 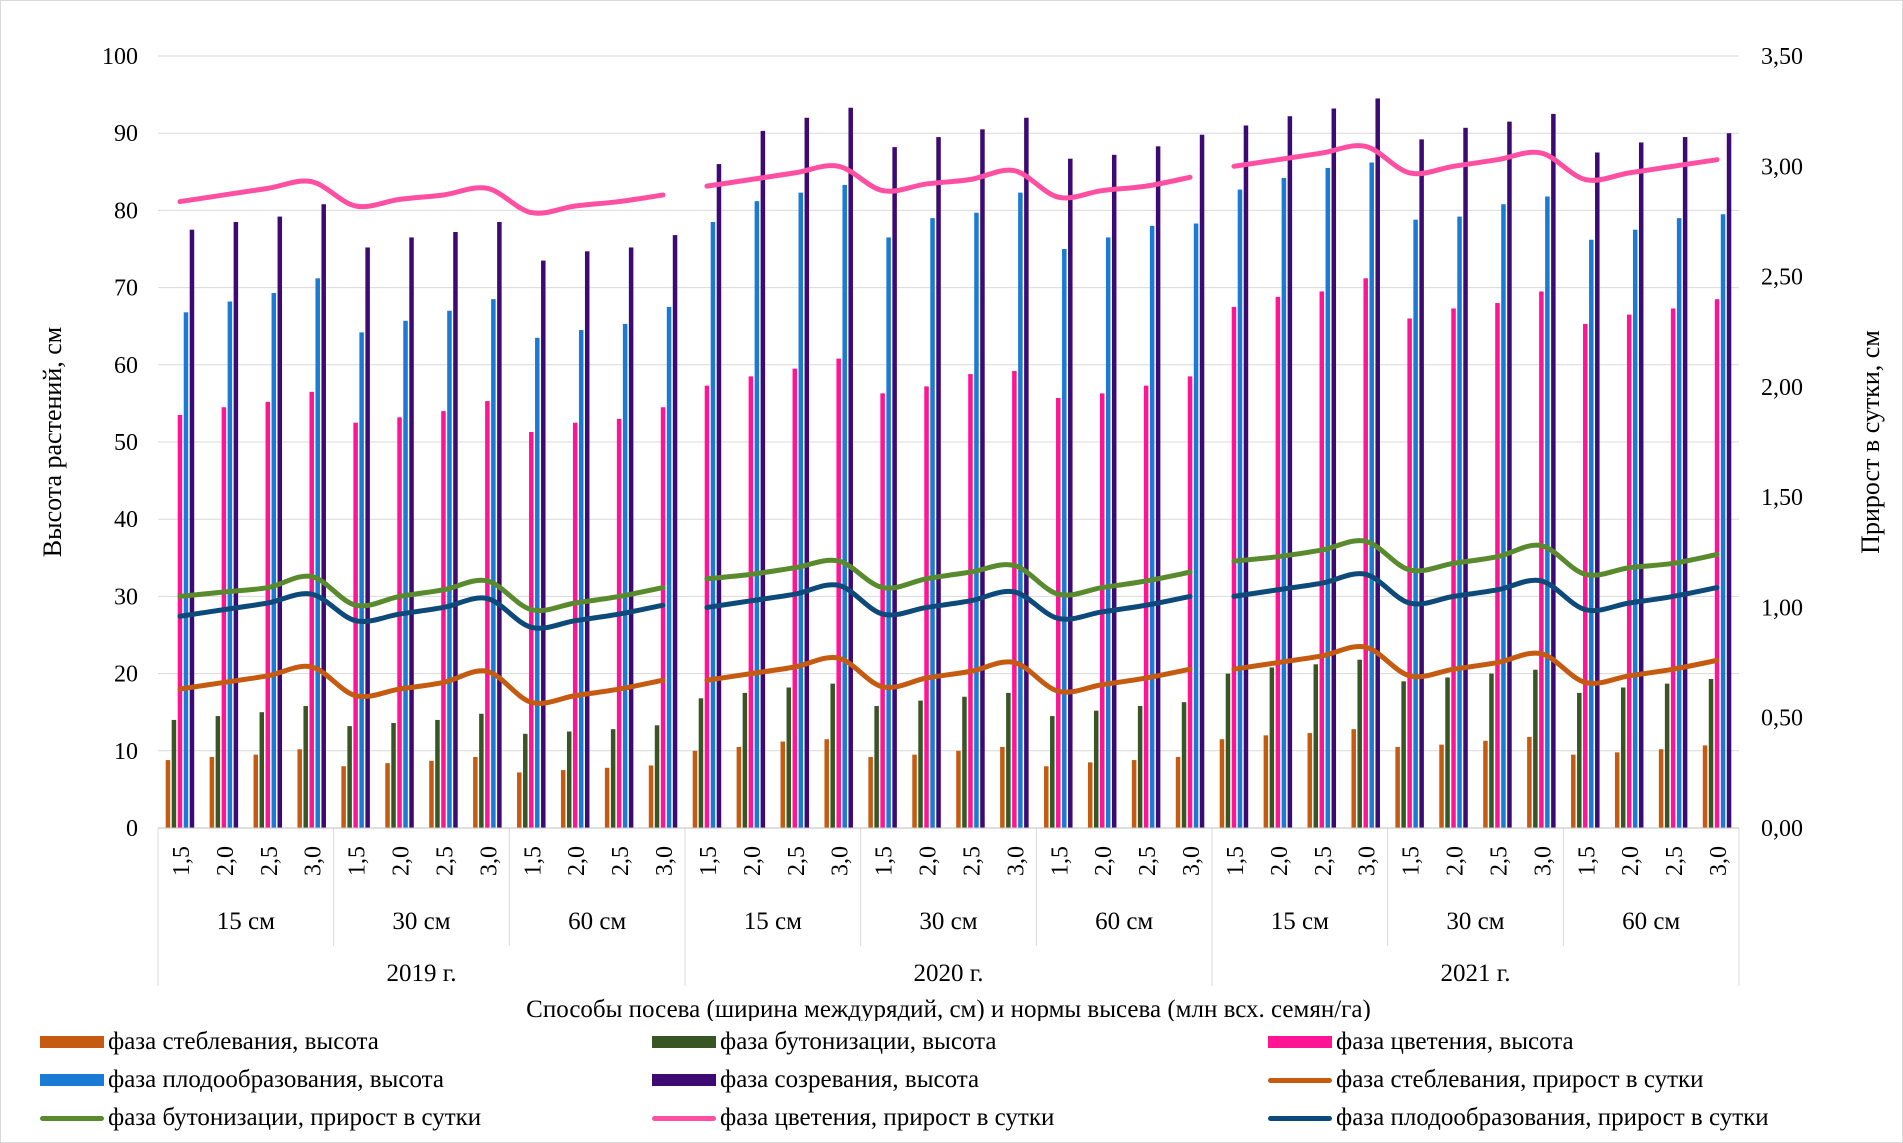 What do you see at coordinates (1476, 973) in the screenshot?
I see `year-label: 2021 г.` at bounding box center [1476, 973].